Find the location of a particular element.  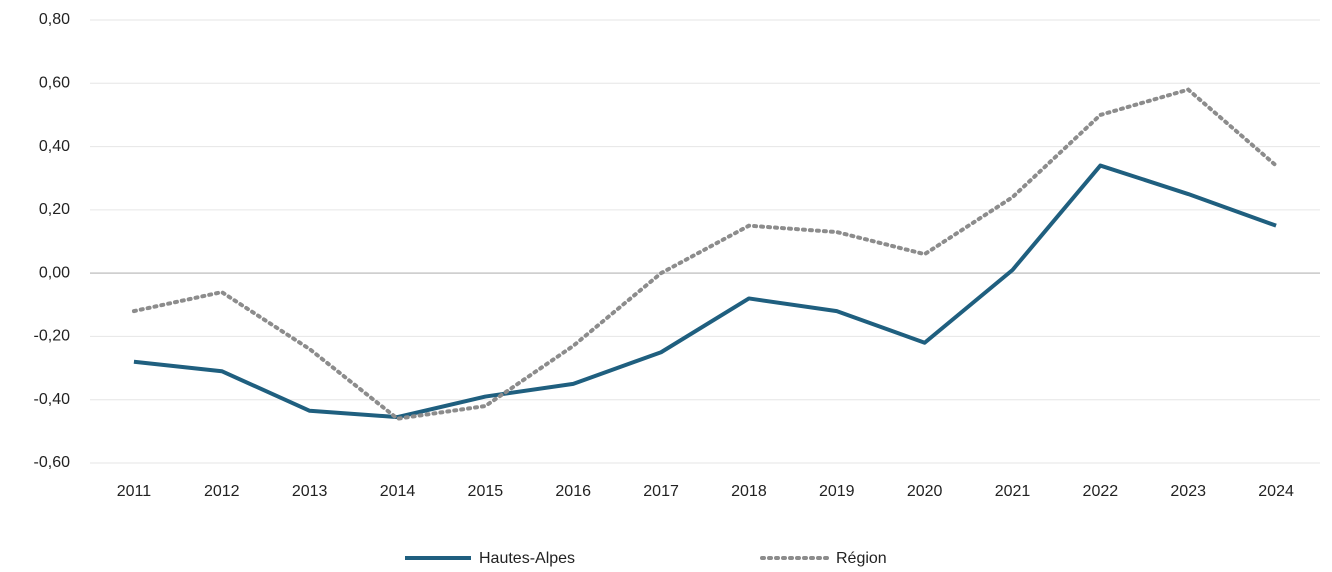

x-tick-label: 2012 is located at coordinates (222, 491).